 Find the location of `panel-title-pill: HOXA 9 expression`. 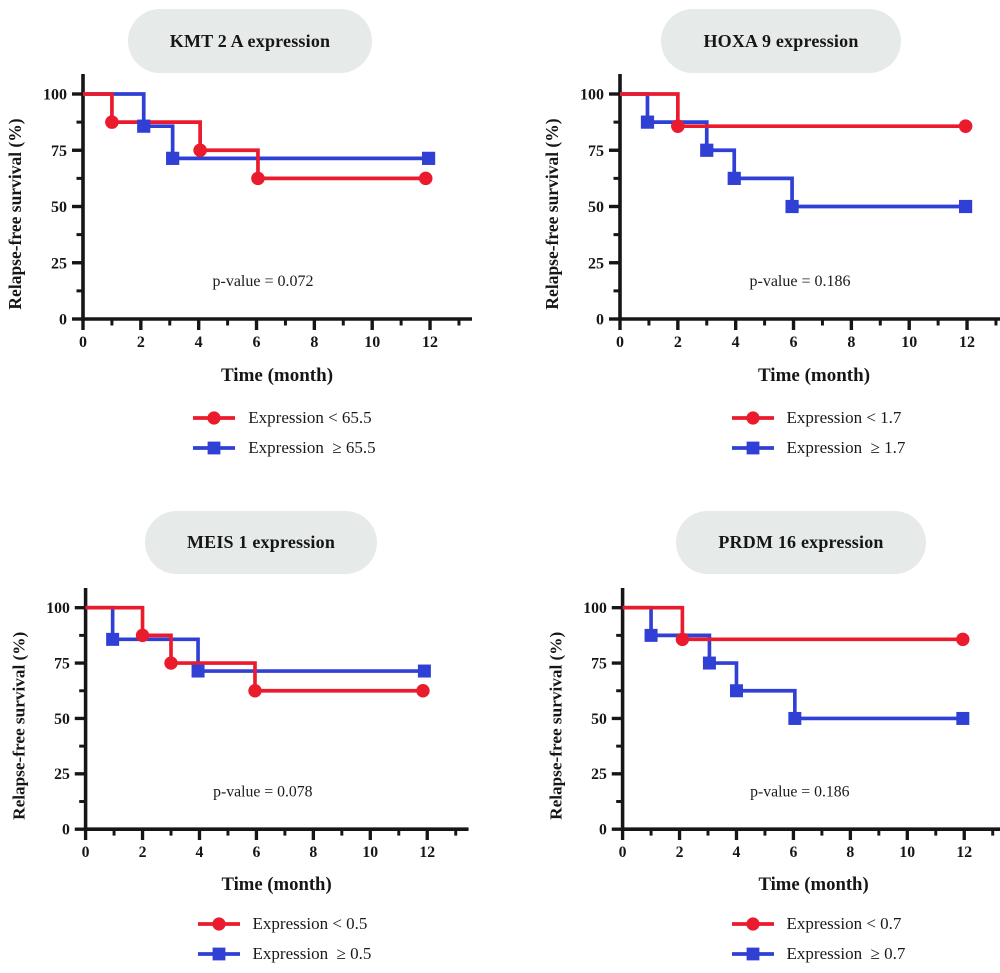

panel-title-pill: HOXA 9 expression is located at coordinates (781, 41).